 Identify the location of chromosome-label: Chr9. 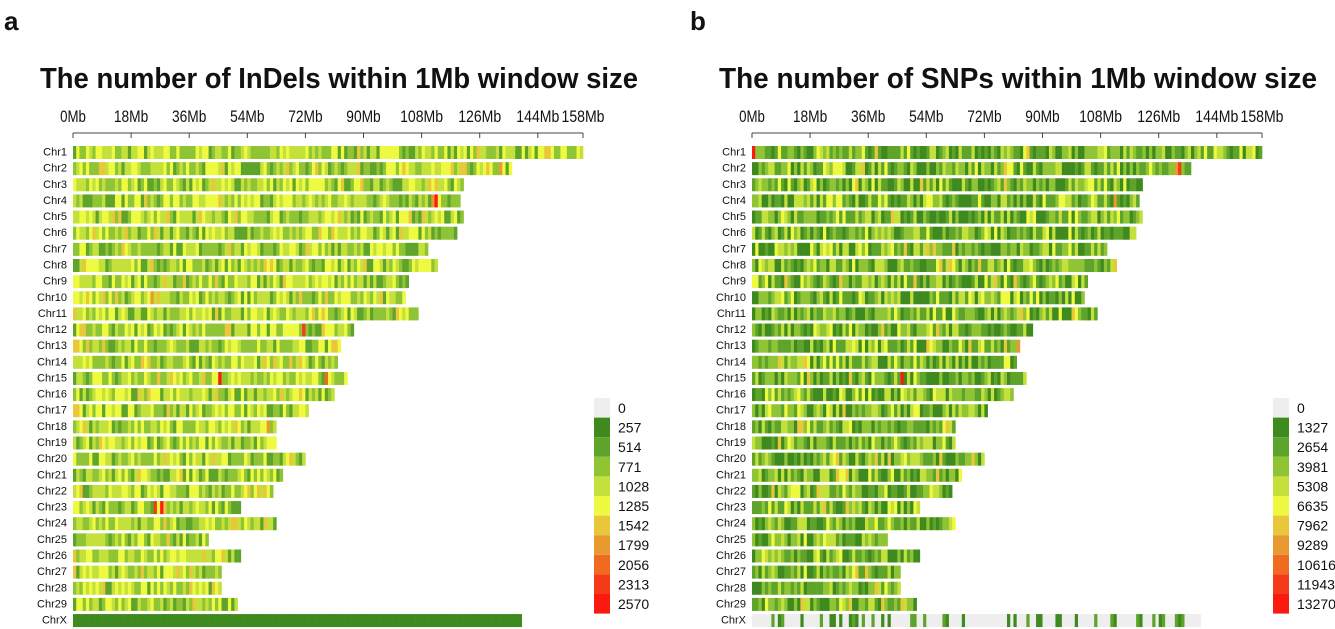
(55, 282).